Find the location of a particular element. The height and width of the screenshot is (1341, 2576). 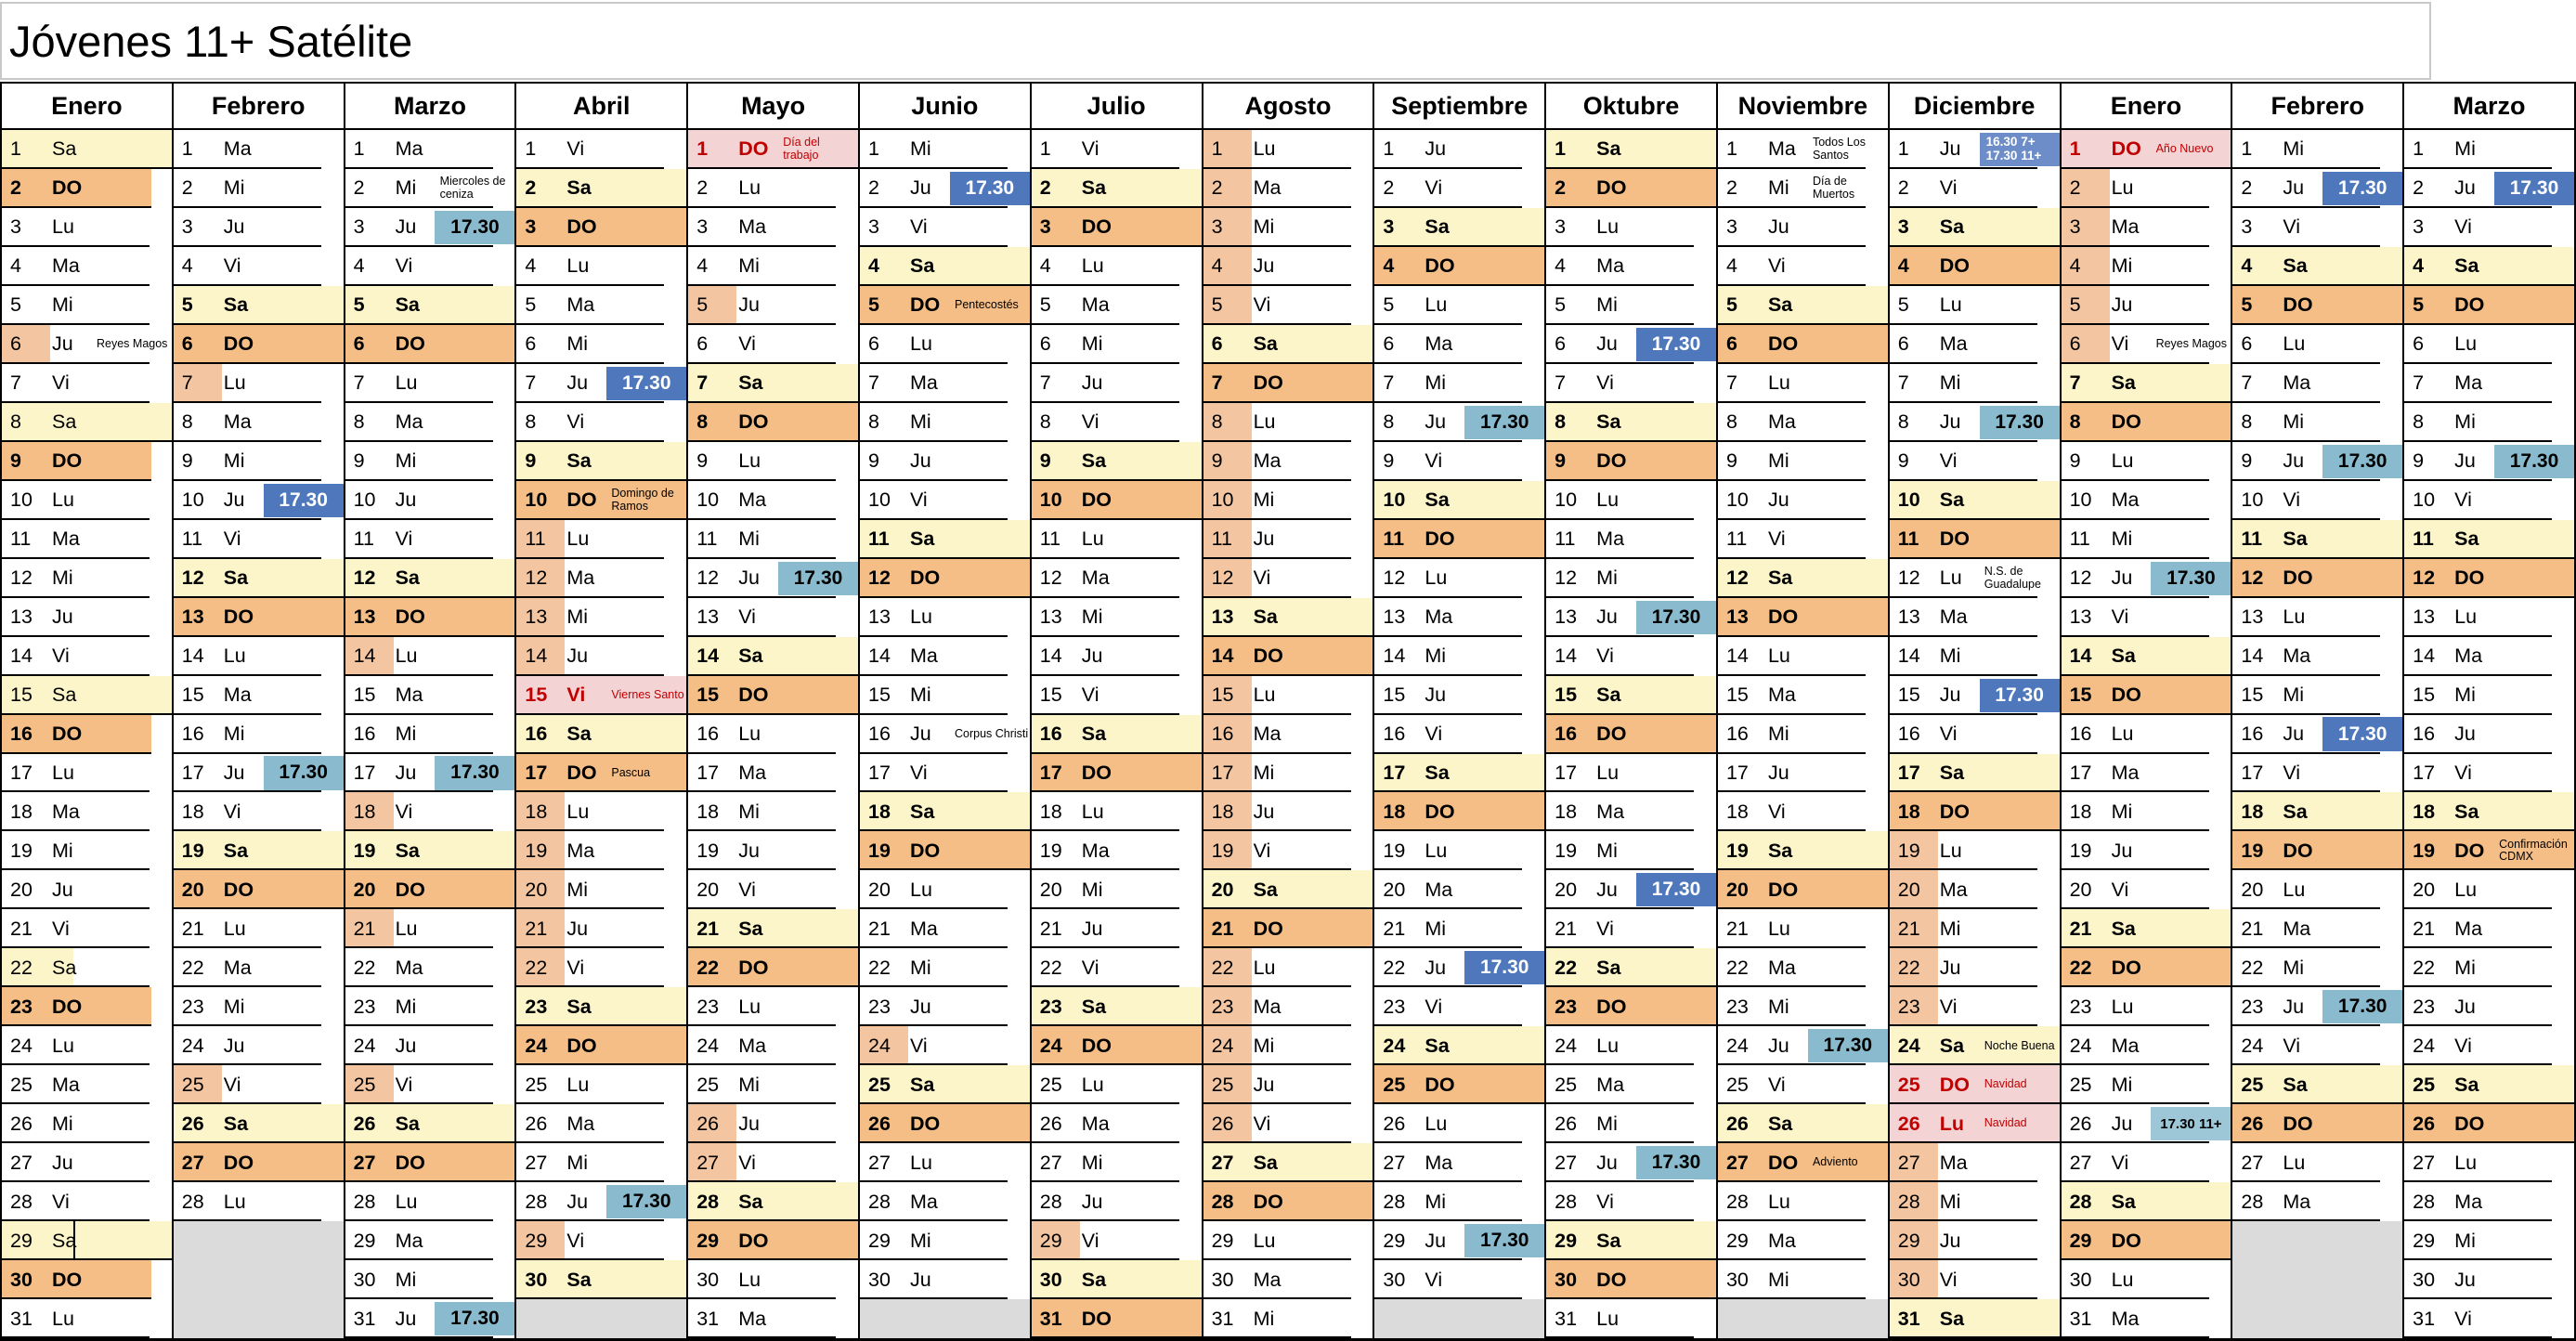

day-cell: 26 Ju is located at coordinates (773, 1124).